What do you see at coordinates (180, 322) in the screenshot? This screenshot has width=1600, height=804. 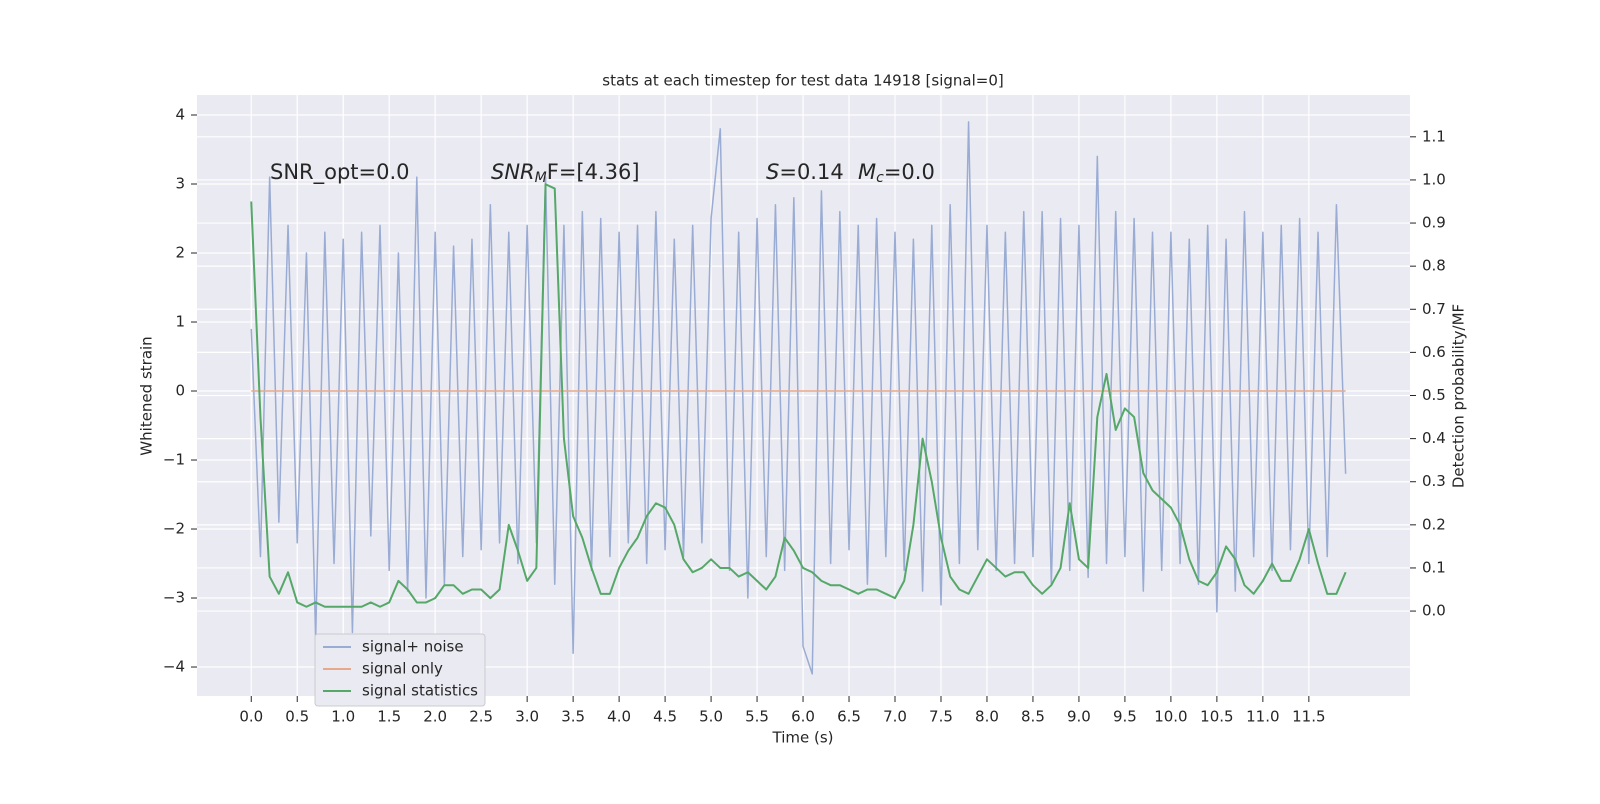 I see `y-tick-label: 1` at bounding box center [180, 322].